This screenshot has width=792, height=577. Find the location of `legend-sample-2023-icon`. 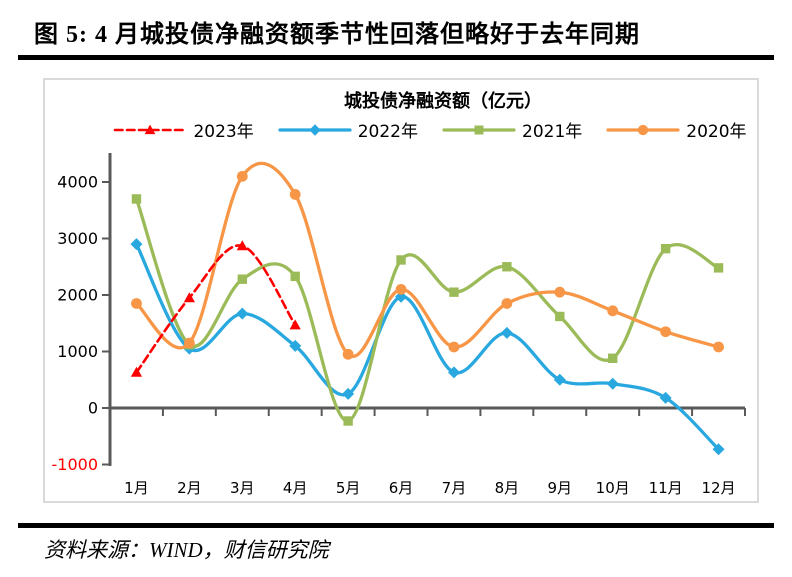

legend-sample-2023-icon is located at coordinates (150, 129).